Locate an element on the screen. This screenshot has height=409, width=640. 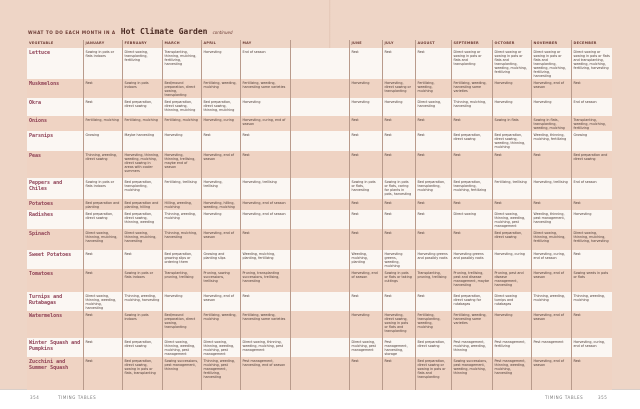
task-cell-september: Harvesting greens and possibly roots is located at coordinates (471, 259).